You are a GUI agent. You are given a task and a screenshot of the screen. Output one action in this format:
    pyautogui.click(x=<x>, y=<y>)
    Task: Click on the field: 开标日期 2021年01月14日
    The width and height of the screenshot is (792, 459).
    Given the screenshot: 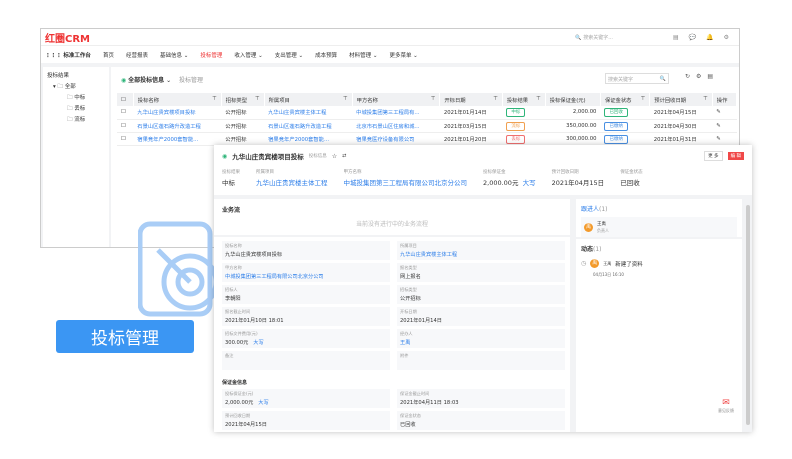 What is the action you would take?
    pyautogui.click(x=481, y=316)
    